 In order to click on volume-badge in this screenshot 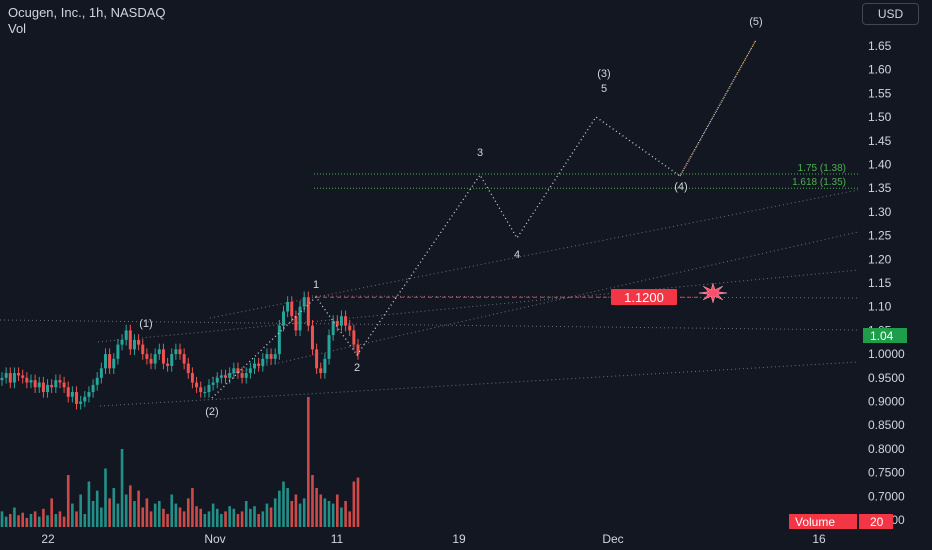, I will do `click(823, 521)`.